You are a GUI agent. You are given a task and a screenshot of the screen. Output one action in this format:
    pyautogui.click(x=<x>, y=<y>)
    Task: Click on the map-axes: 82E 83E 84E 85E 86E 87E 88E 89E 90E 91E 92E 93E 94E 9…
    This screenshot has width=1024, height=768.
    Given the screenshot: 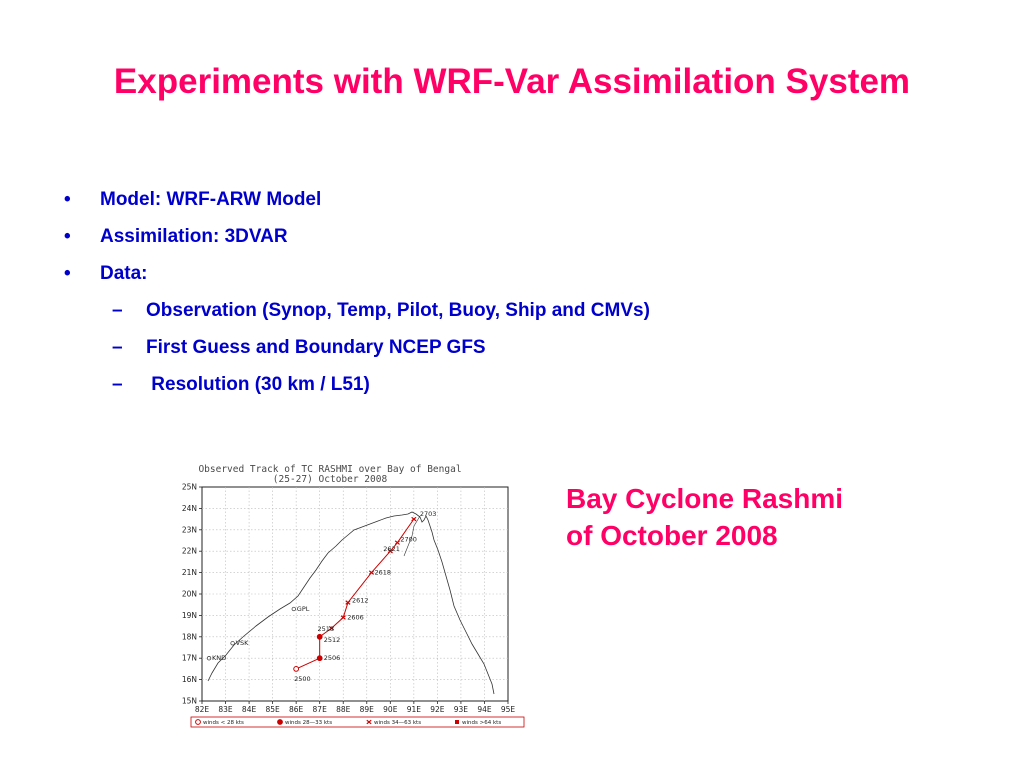 What is the action you would take?
    pyautogui.click(x=349, y=599)
    